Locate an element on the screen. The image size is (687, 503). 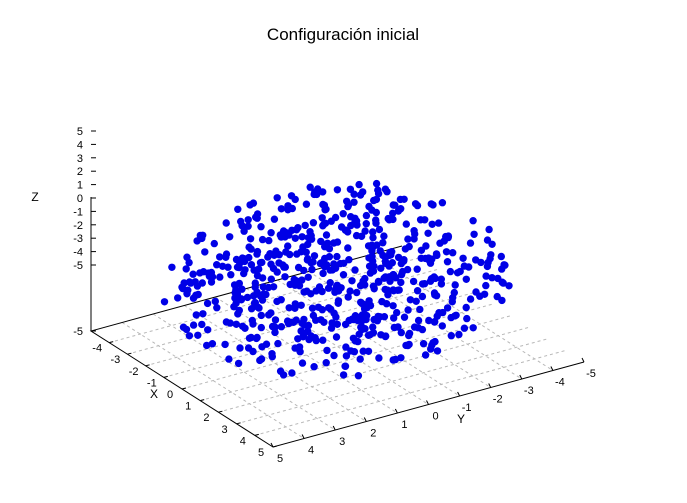
z-tick-label: 4 is located at coordinates (80, 145).